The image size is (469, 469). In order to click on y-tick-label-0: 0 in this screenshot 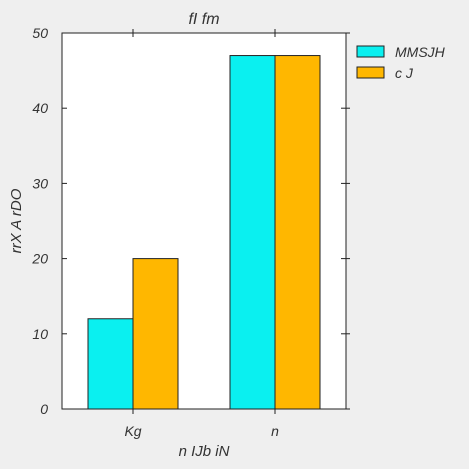, I will do `click(44, 409)`.